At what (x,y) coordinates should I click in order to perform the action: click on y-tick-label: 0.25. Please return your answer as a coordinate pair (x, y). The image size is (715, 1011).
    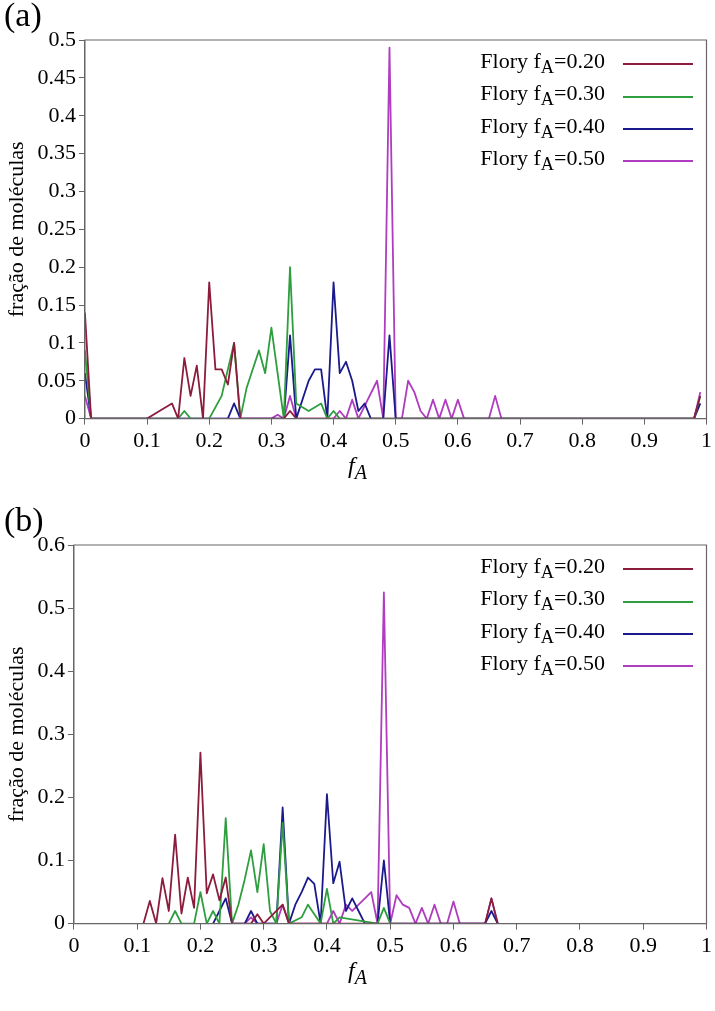
    Looking at the image, I should click on (56, 228).